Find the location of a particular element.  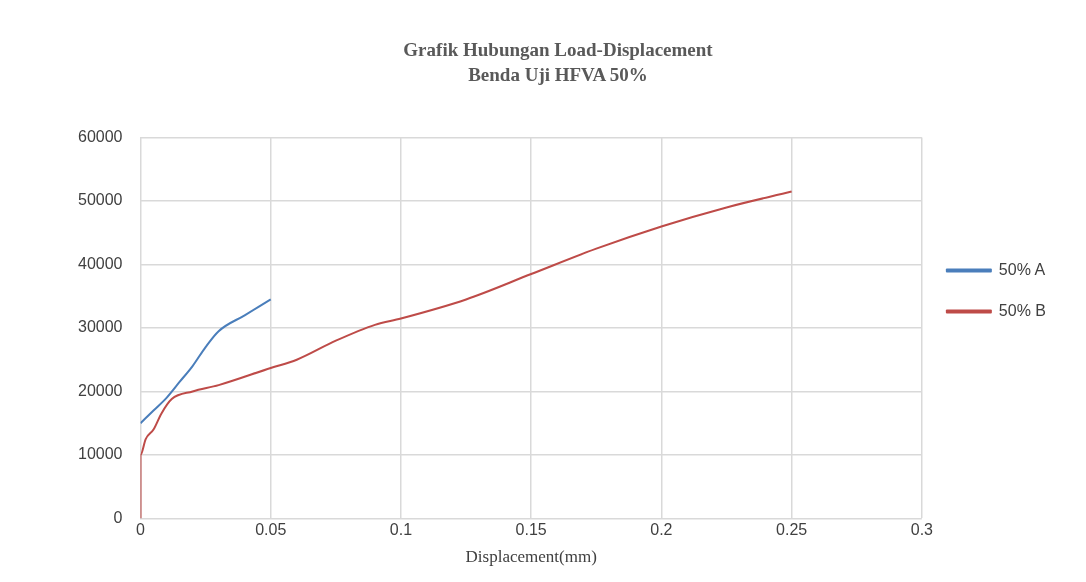

legend-label: 50% B is located at coordinates (1022, 310).